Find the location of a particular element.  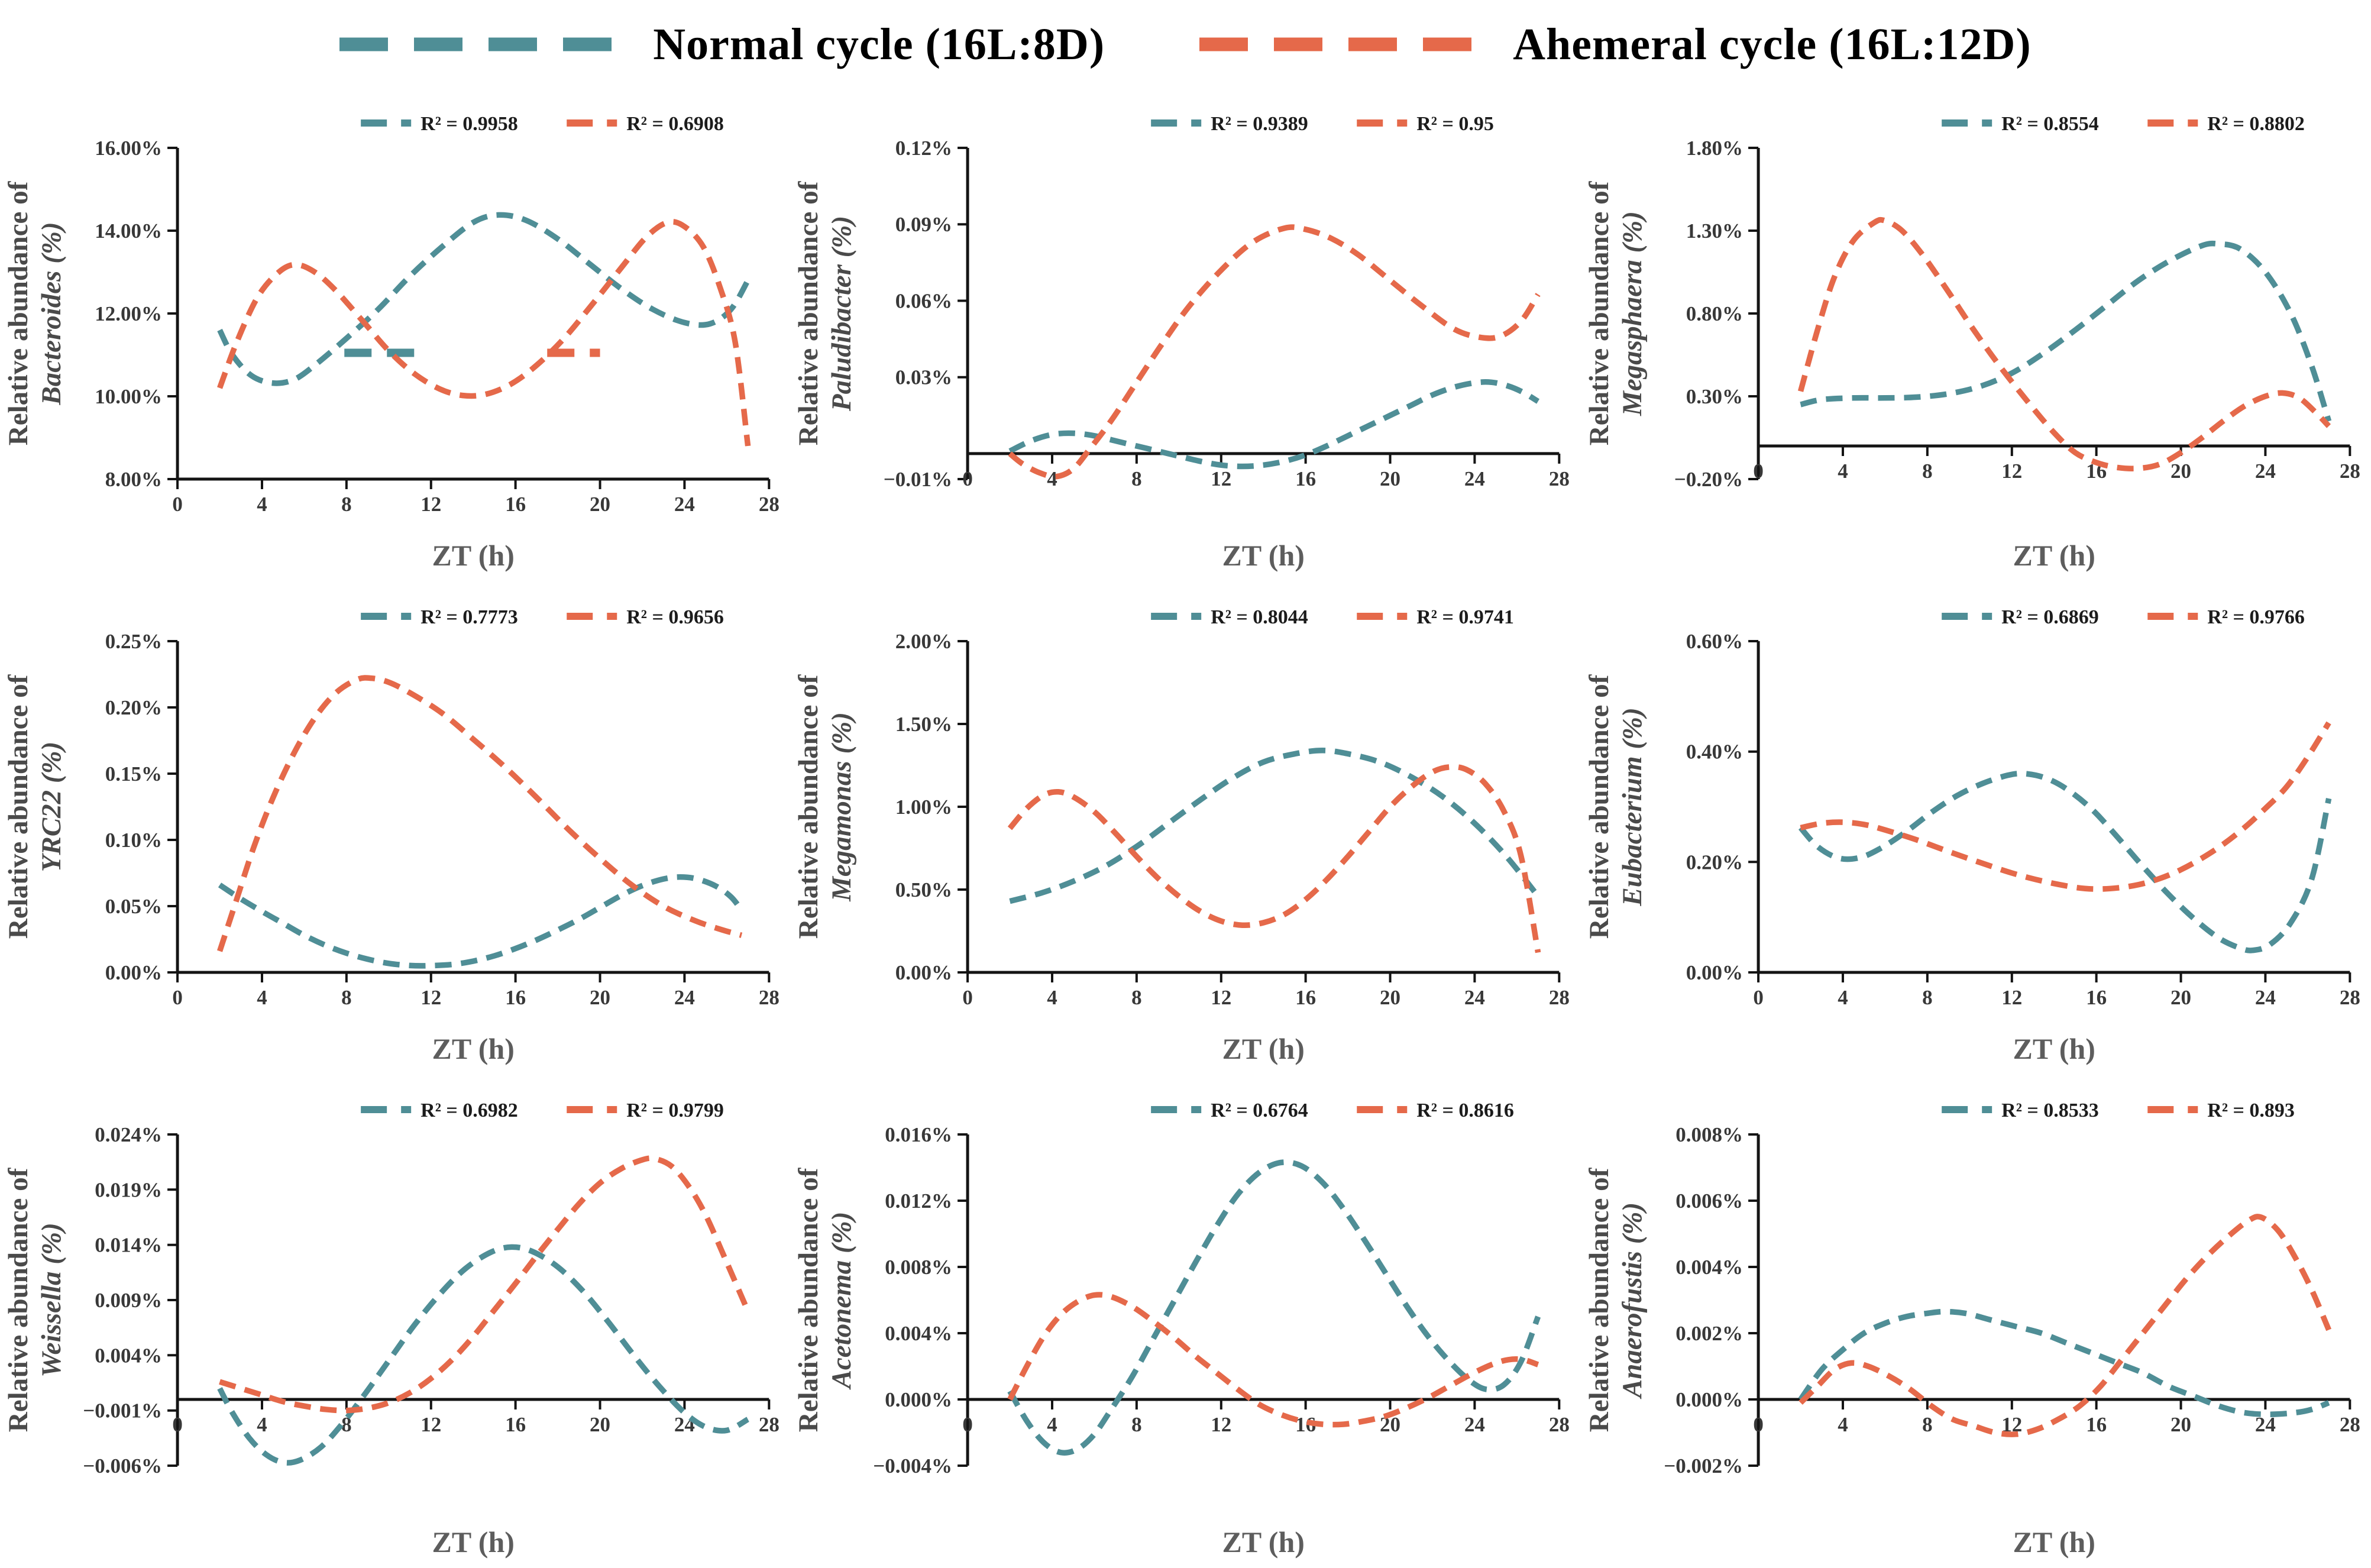

r2-label-ahemeral: R² = 0.893 is located at coordinates (2251, 1110).